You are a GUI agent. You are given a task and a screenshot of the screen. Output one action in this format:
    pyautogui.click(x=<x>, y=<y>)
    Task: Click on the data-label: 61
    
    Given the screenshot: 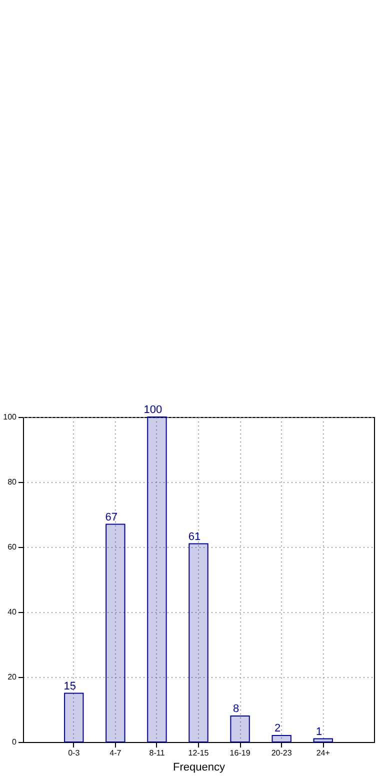 What is the action you would take?
    pyautogui.click(x=194, y=536)
    